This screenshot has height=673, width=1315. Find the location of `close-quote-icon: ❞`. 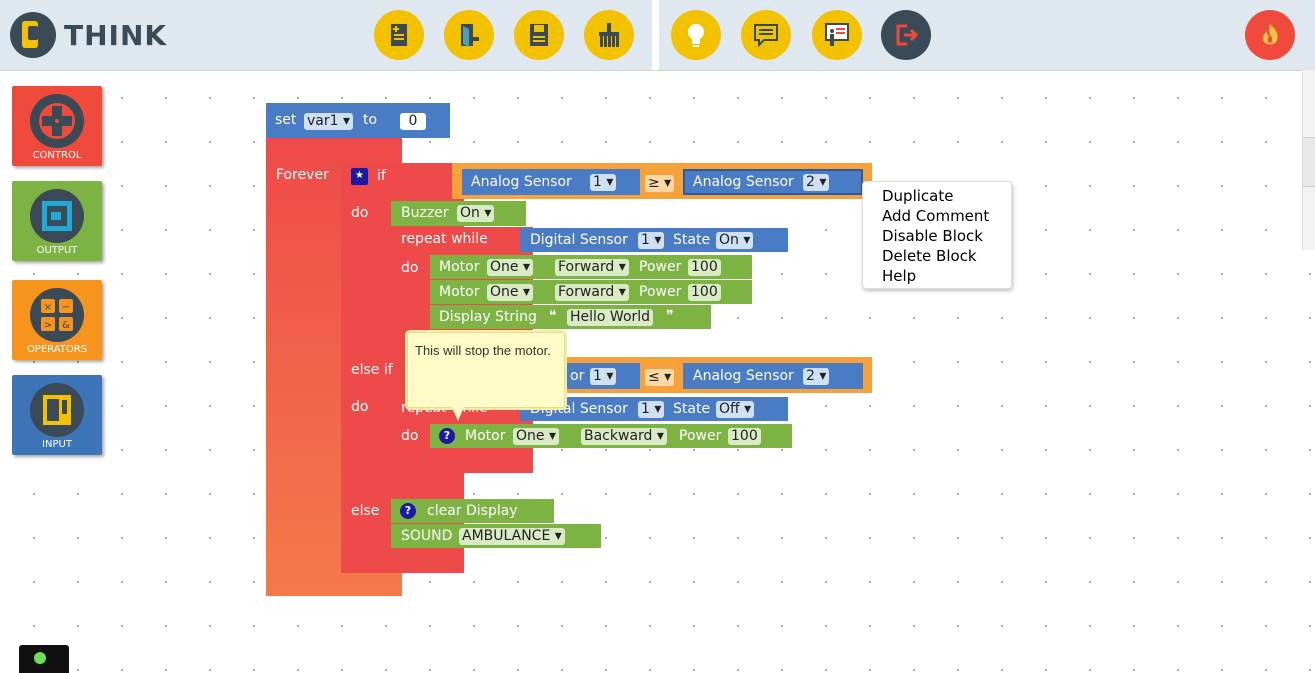

close-quote-icon: ❞ is located at coordinates (670, 316).